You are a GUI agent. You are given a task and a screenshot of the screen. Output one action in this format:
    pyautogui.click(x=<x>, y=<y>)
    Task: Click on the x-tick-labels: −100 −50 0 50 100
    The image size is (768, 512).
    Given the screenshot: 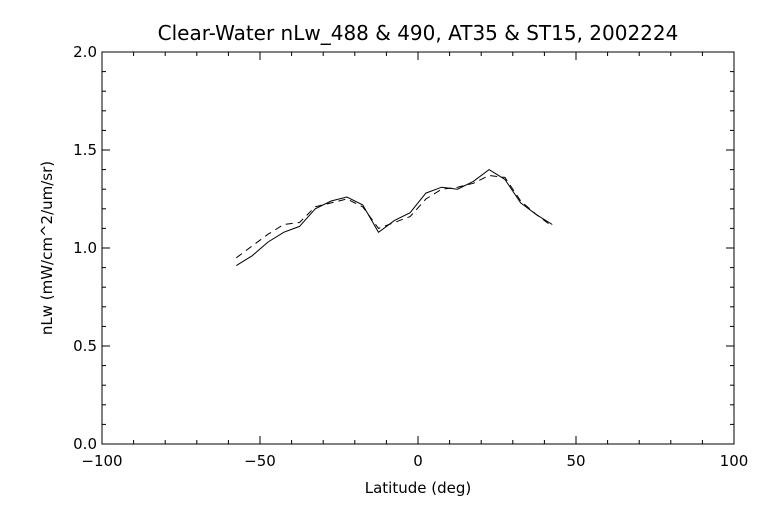 What is the action you would take?
    pyautogui.click(x=414, y=461)
    